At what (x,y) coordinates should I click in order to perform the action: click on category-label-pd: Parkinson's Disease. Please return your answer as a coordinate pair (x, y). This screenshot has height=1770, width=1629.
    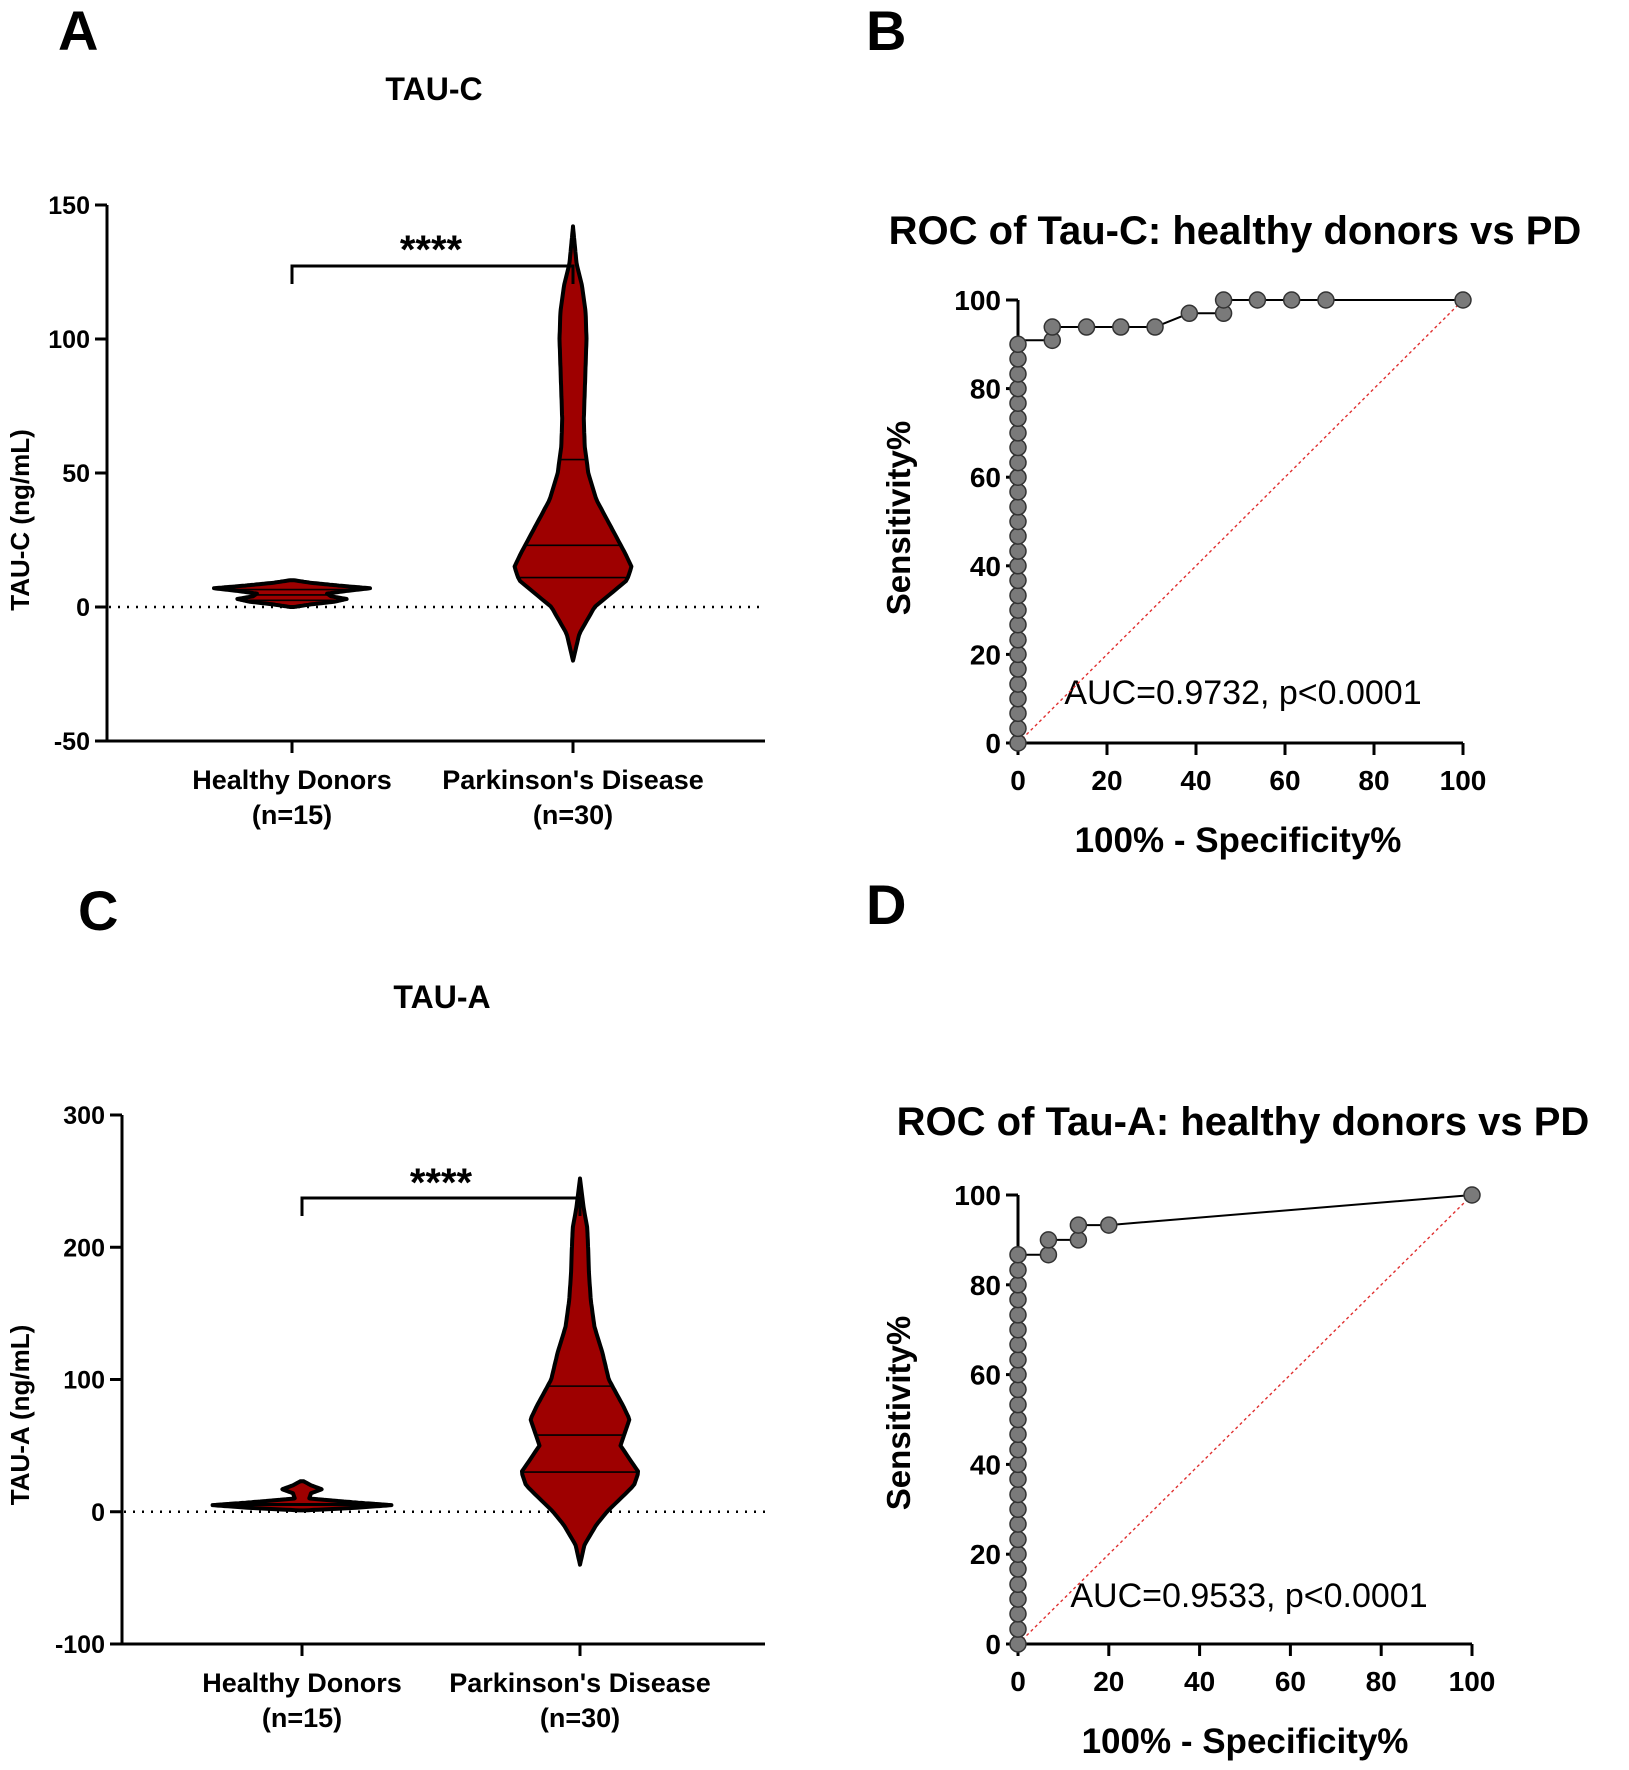
    Looking at the image, I should click on (573, 780).